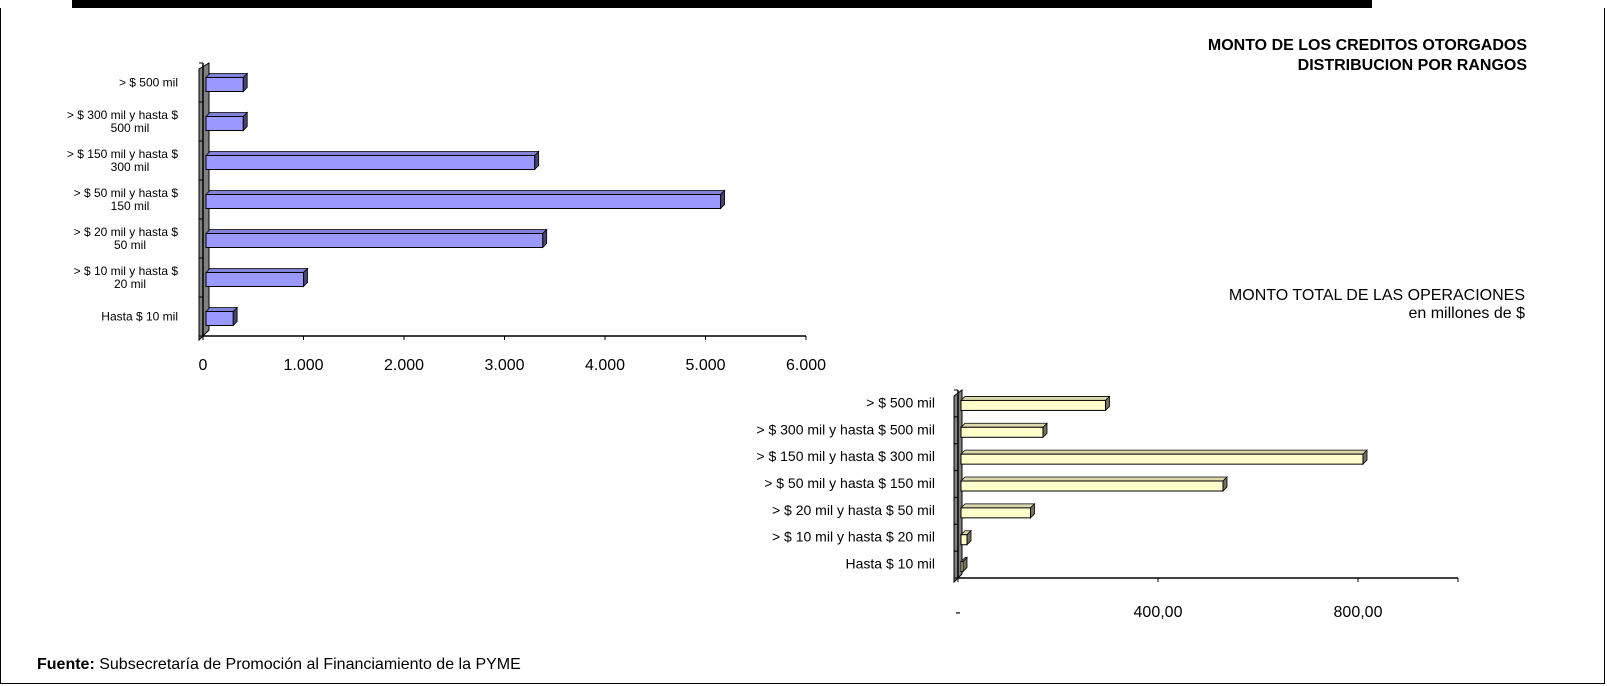  Describe the element at coordinates (849, 483) in the screenshot. I see `chart2-category-label: > $ 50 mil y hasta $ 150 mil` at that location.